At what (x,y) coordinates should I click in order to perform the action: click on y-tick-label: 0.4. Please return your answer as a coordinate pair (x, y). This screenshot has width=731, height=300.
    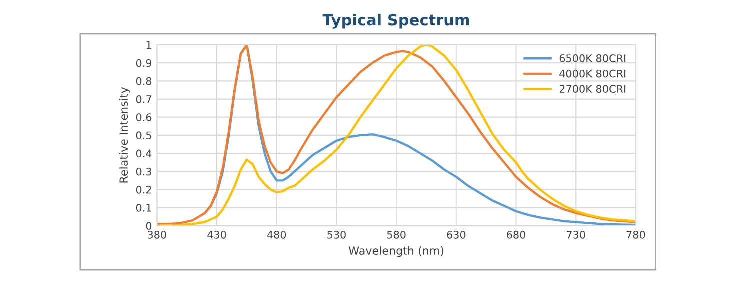
    Looking at the image, I should click on (144, 154).